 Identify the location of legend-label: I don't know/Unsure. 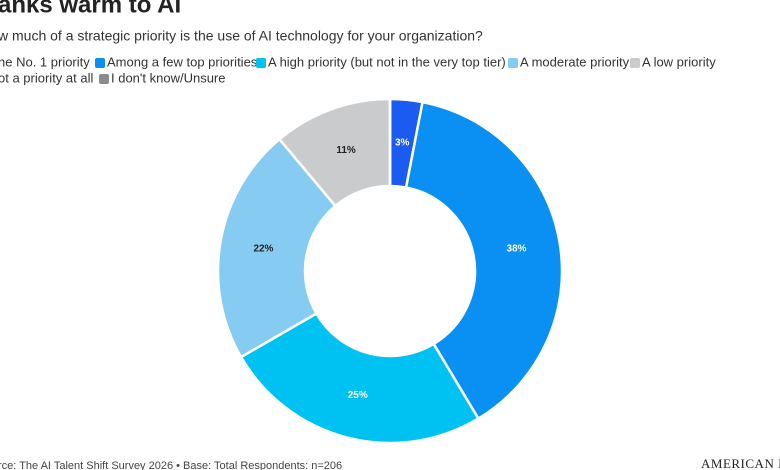
(168, 77).